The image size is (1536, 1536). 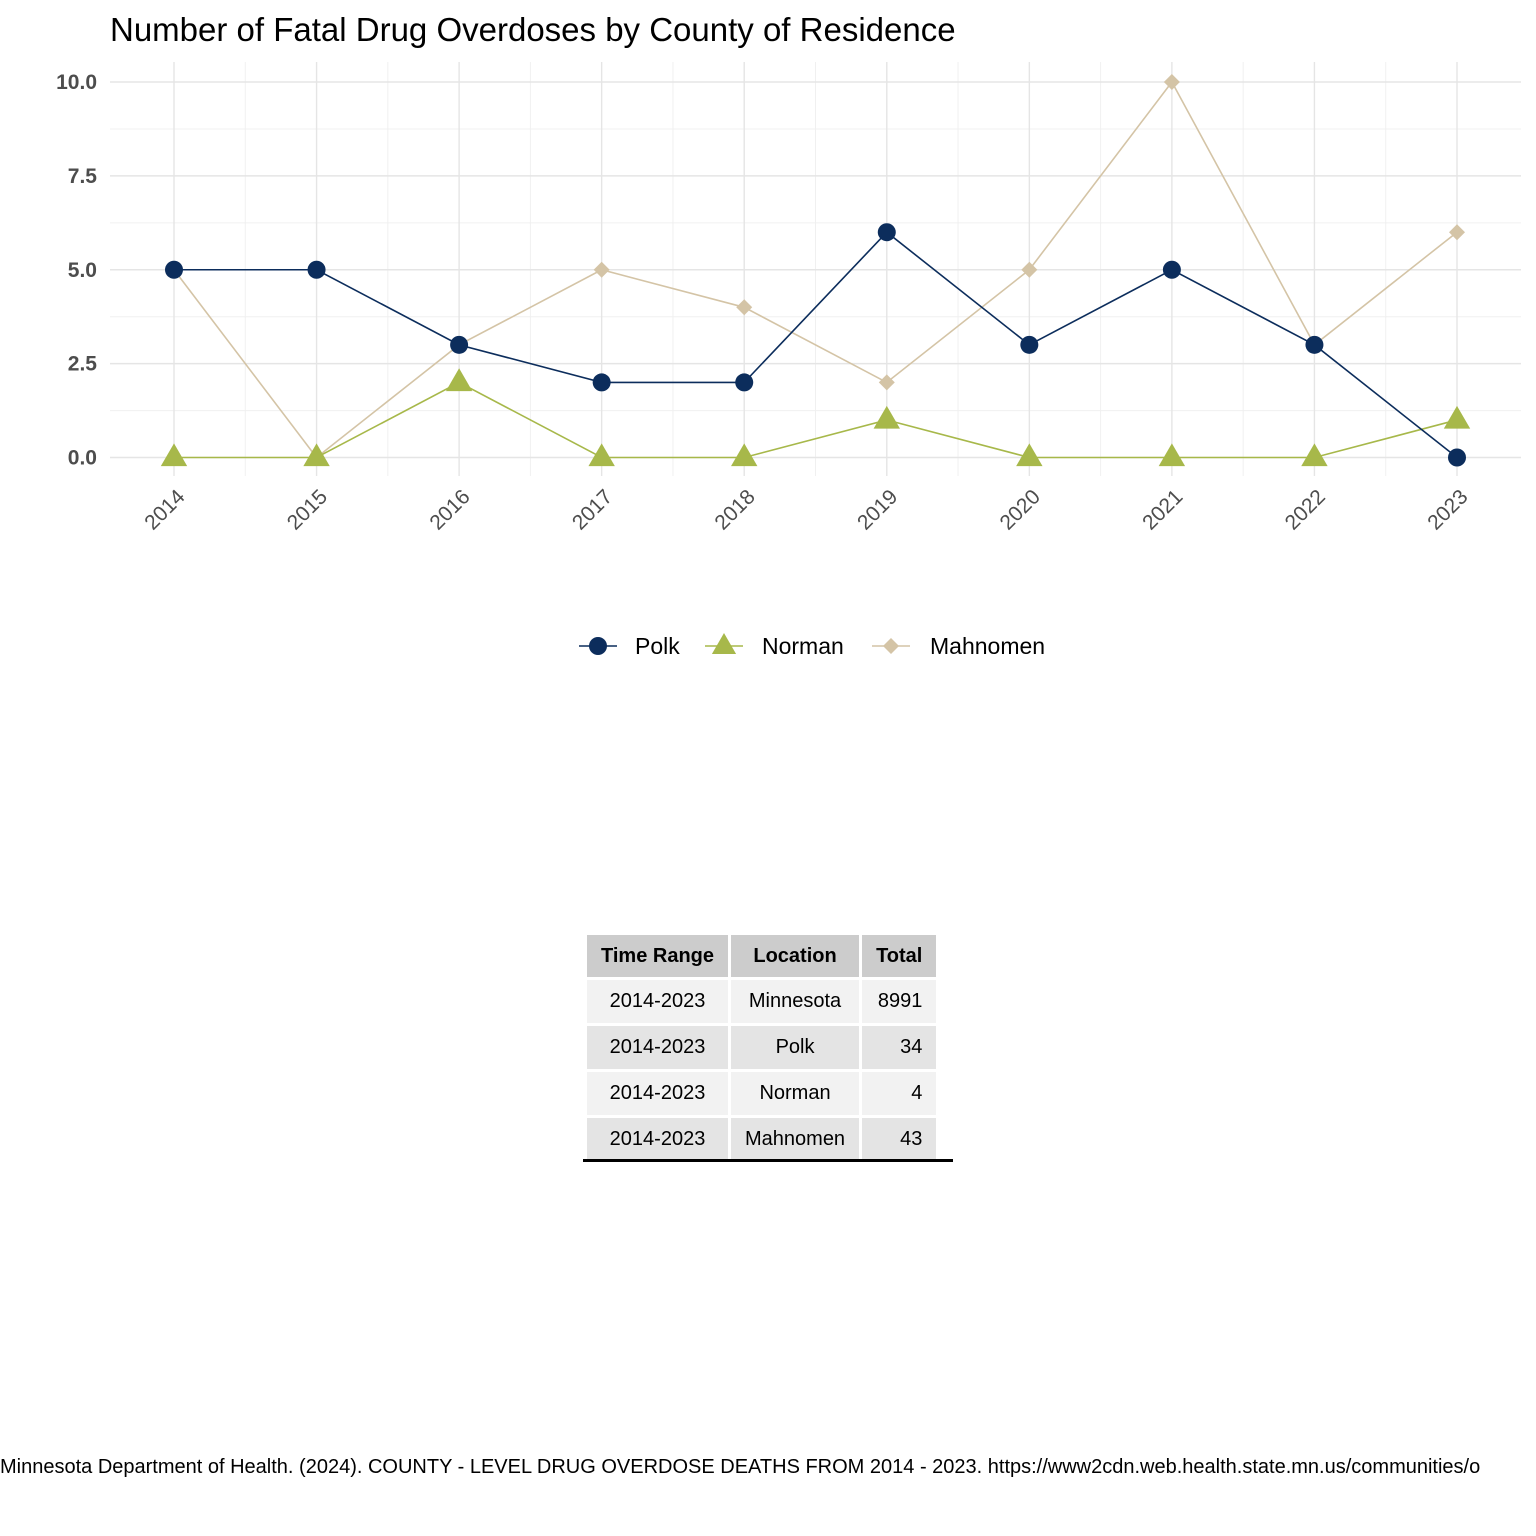 I want to click on y-axis-ticks: 0.0 2.5 5.0 7.5 10.0, so click(x=76, y=270).